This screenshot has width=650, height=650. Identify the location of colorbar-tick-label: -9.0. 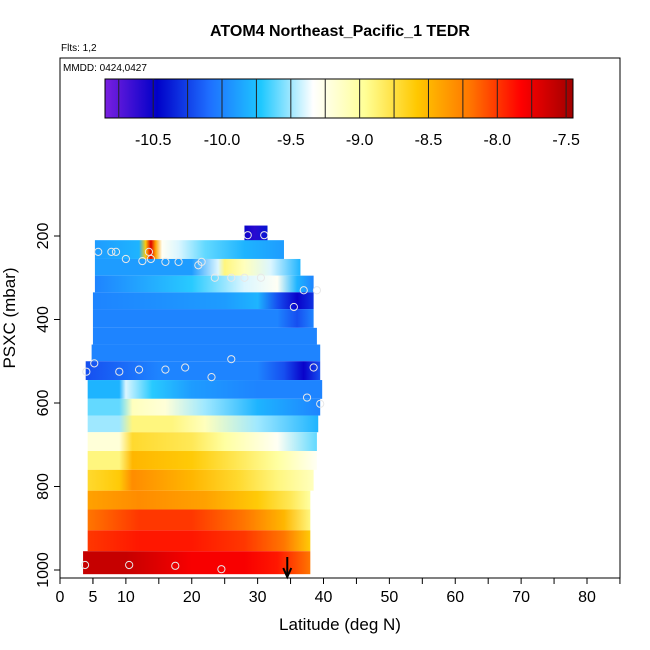
(360, 140).